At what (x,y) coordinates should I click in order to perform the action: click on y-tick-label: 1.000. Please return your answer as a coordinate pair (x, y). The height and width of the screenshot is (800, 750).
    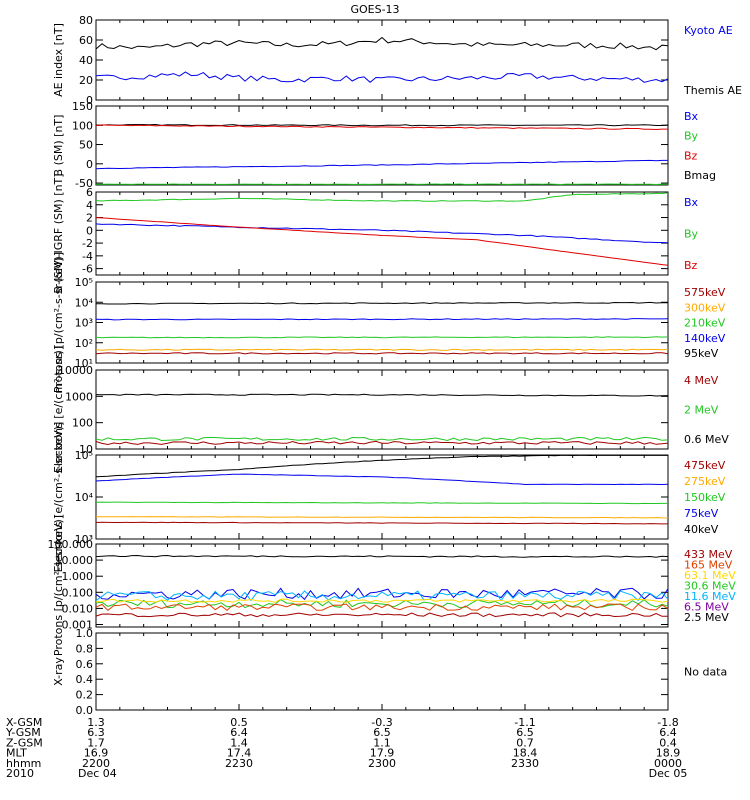
    Looking at the image, I should click on (78, 576).